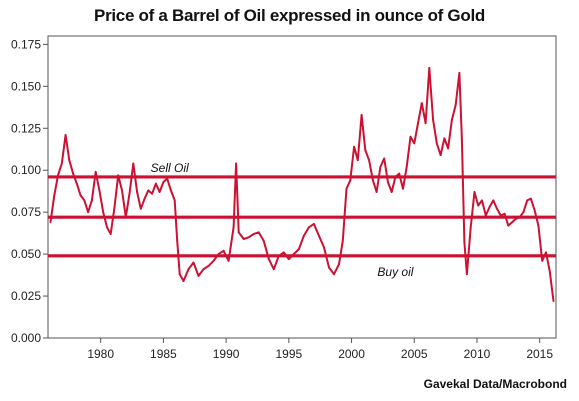 Image resolution: width=579 pixels, height=401 pixels. I want to click on x-tick-label: 2000, so click(351, 354).